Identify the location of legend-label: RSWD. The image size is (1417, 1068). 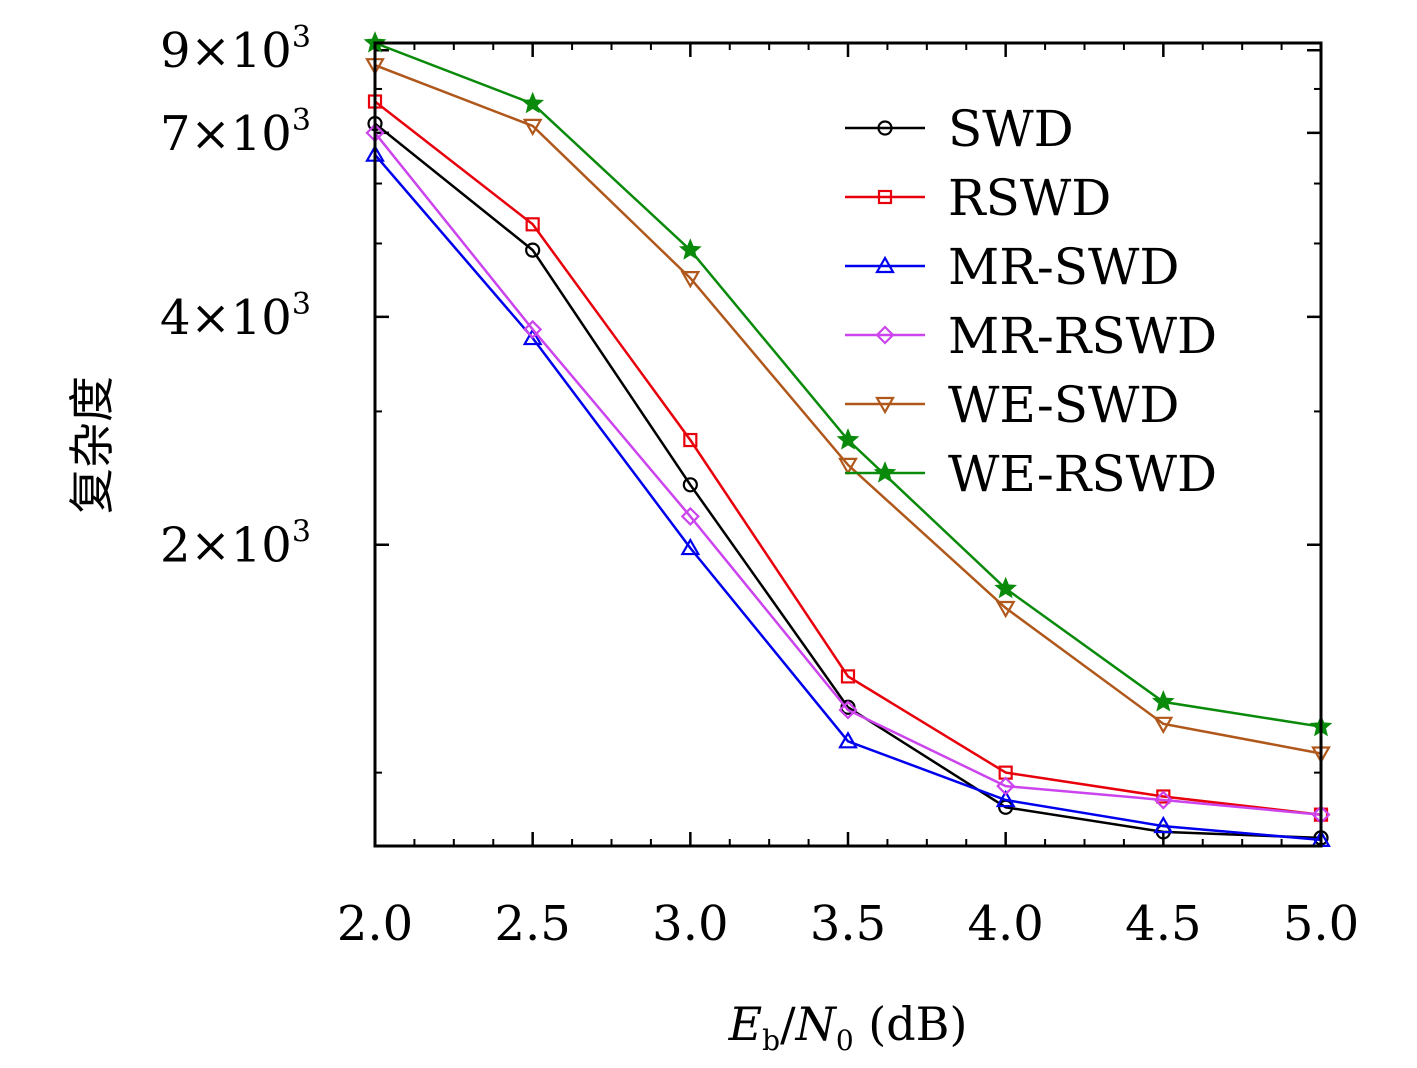
(1029, 198).